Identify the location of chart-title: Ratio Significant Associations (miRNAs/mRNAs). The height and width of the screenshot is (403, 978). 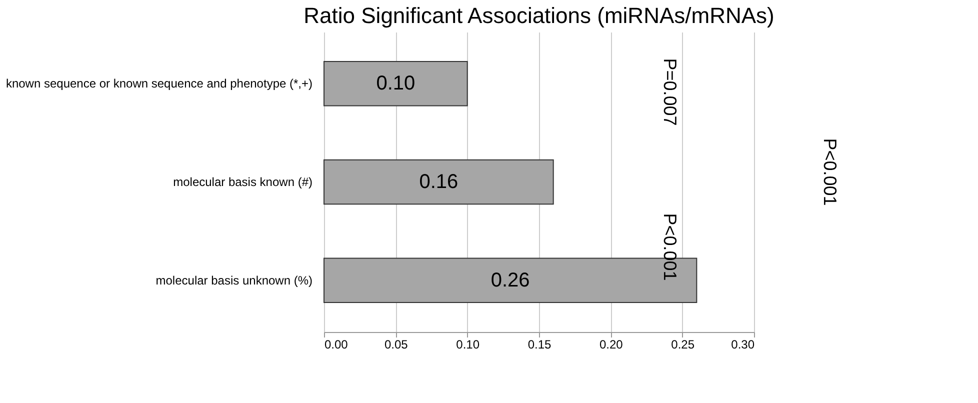
(539, 15).